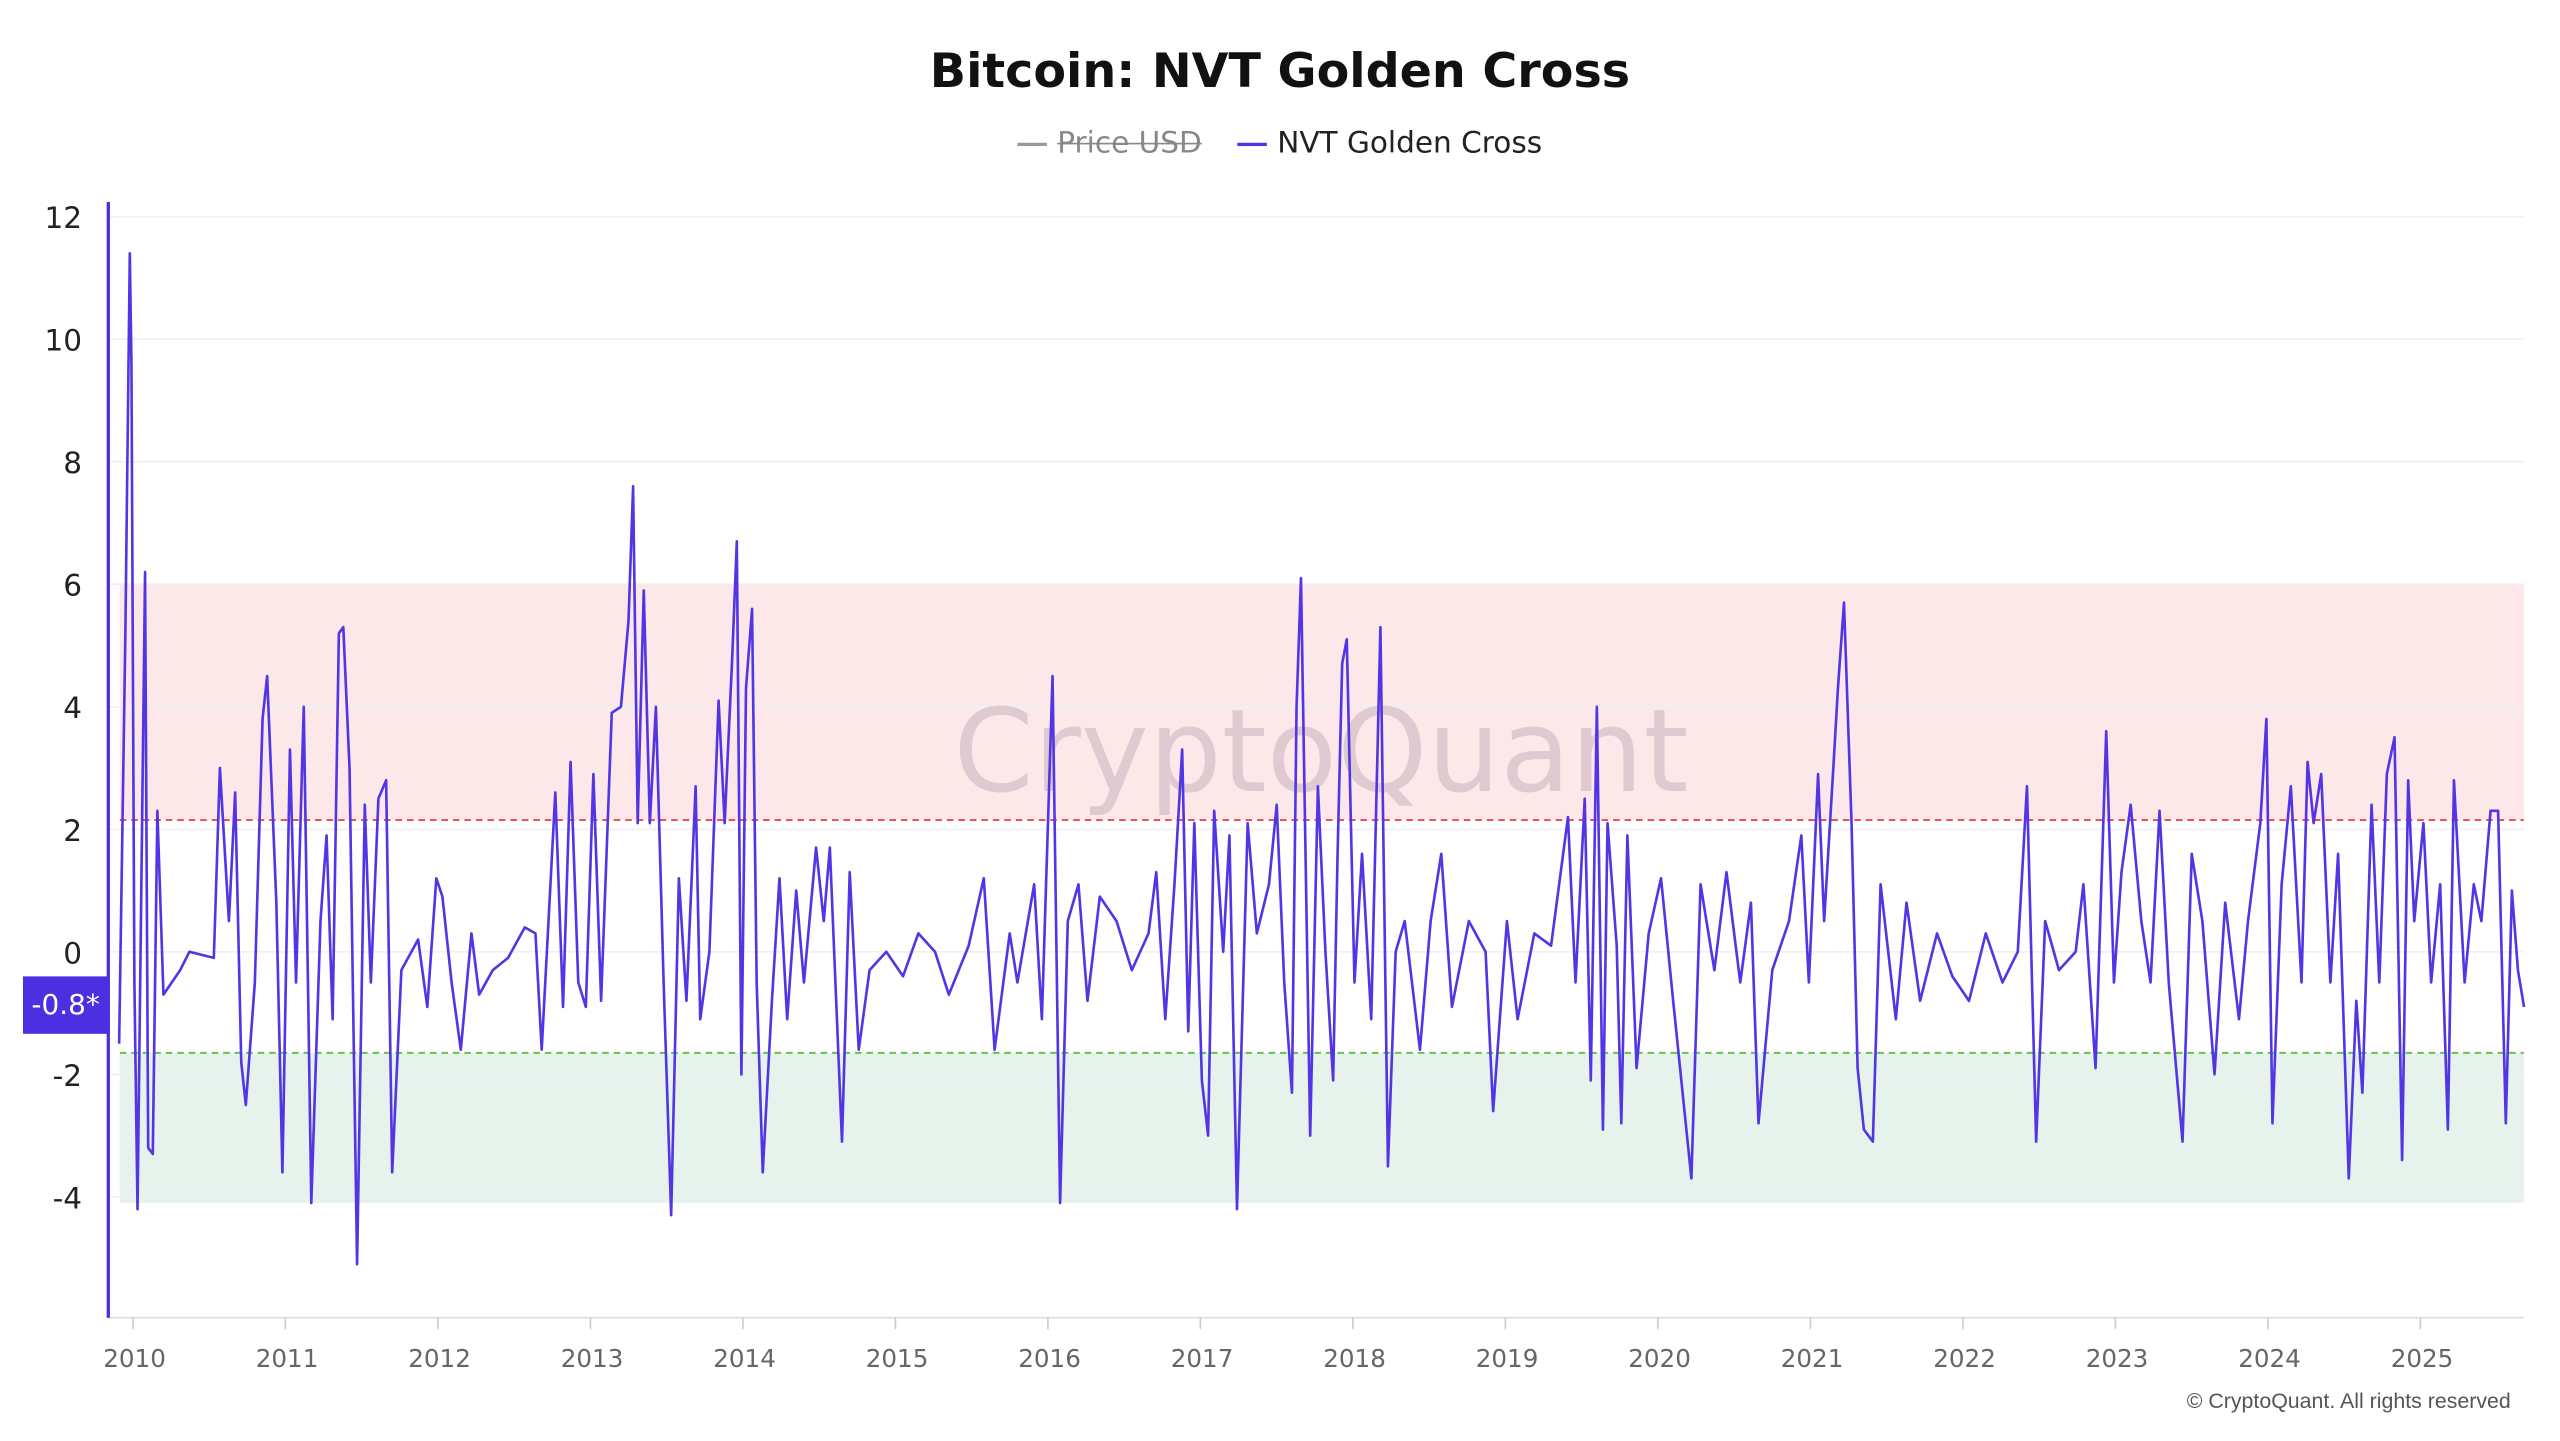  I want to click on x-tick-label: 2023, so click(2117, 1358).